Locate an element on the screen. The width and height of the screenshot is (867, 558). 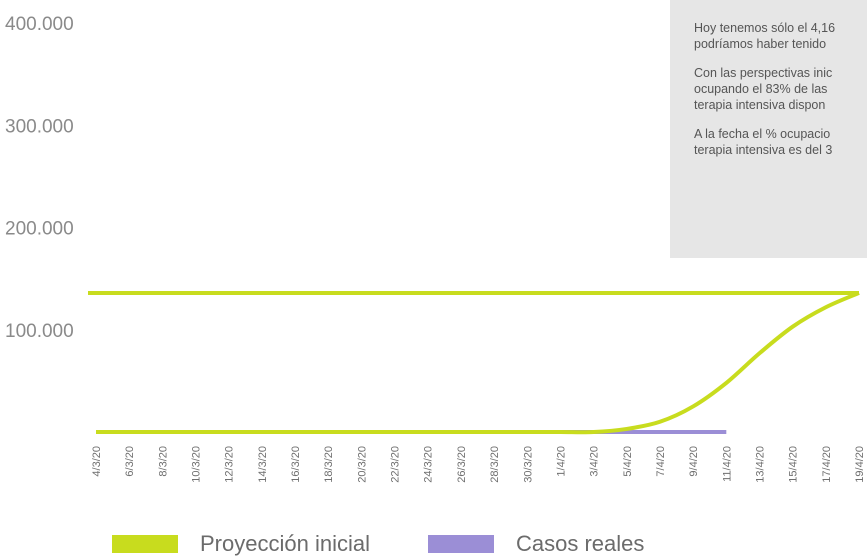
x-tick-label: 12/3/20 is located at coordinates (230, 464).